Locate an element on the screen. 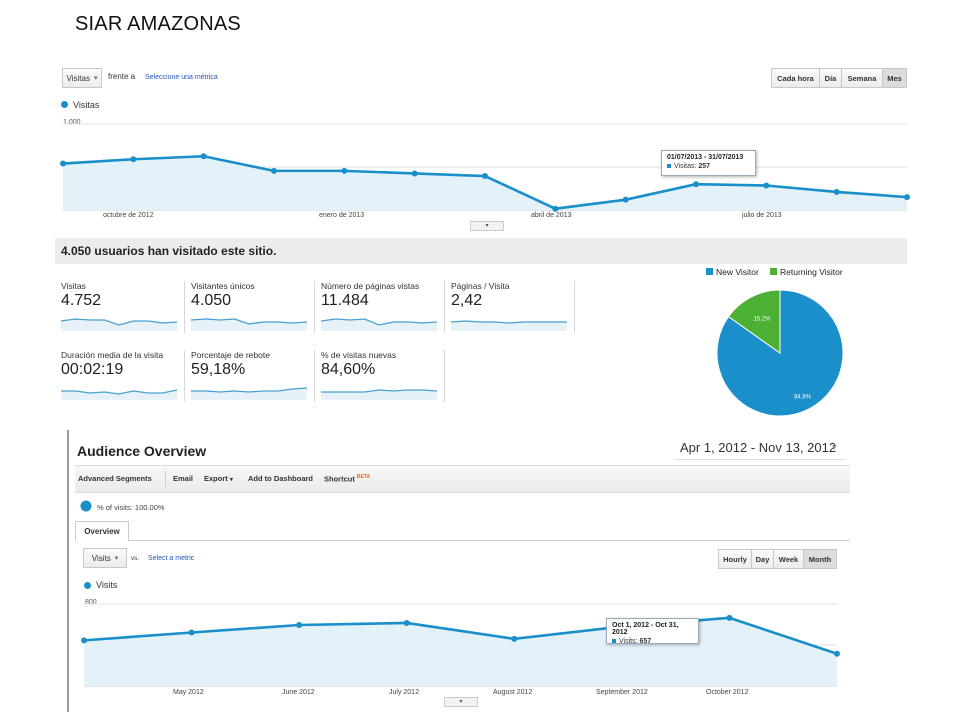 Image resolution: width=960 pixels, height=720 pixels. tooltip-value: 657 is located at coordinates (645, 641).